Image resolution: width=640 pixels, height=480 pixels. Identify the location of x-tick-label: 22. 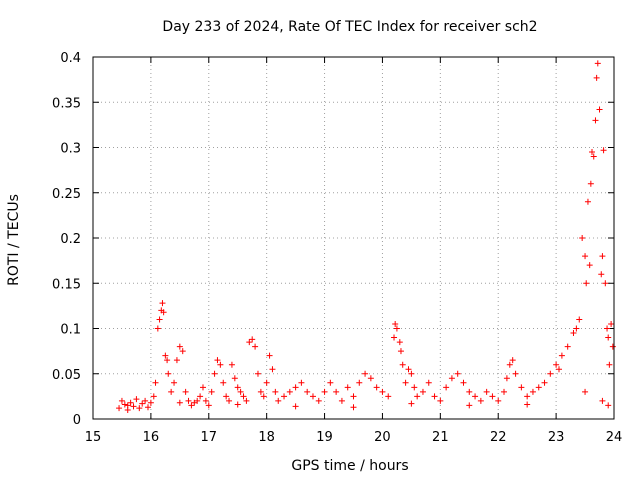
(498, 437).